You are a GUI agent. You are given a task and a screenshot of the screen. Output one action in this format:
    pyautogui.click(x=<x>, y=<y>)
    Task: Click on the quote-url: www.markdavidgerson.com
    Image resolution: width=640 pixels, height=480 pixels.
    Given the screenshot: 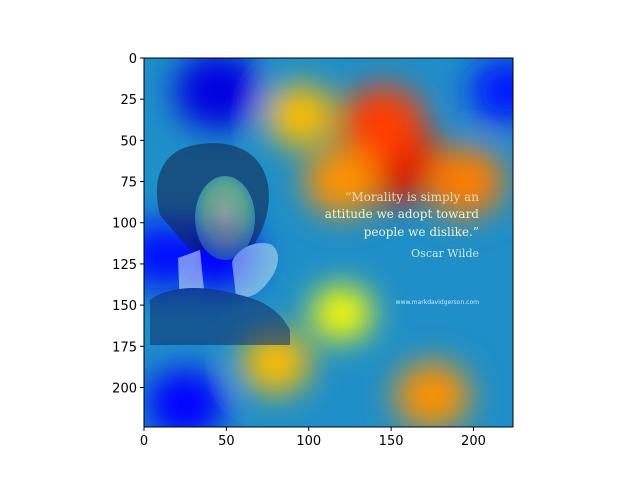 What is the action you would take?
    pyautogui.click(x=437, y=302)
    